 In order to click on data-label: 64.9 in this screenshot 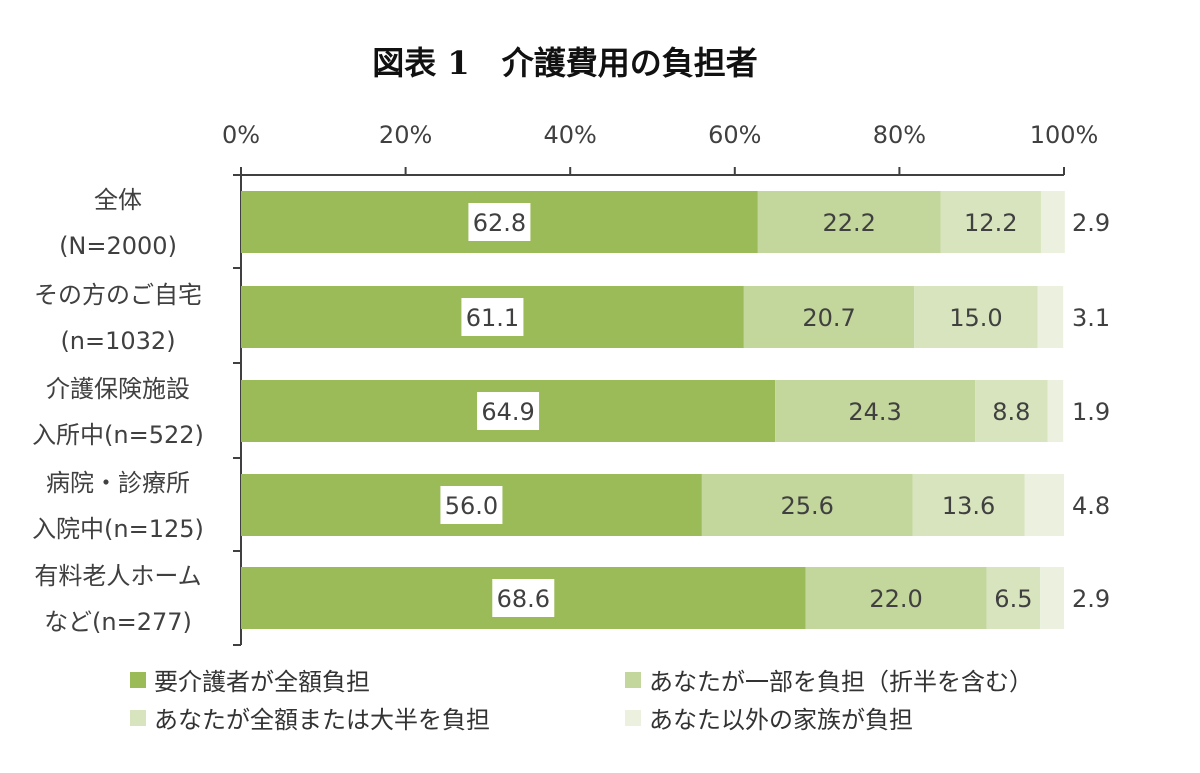, I will do `click(507, 412)`.